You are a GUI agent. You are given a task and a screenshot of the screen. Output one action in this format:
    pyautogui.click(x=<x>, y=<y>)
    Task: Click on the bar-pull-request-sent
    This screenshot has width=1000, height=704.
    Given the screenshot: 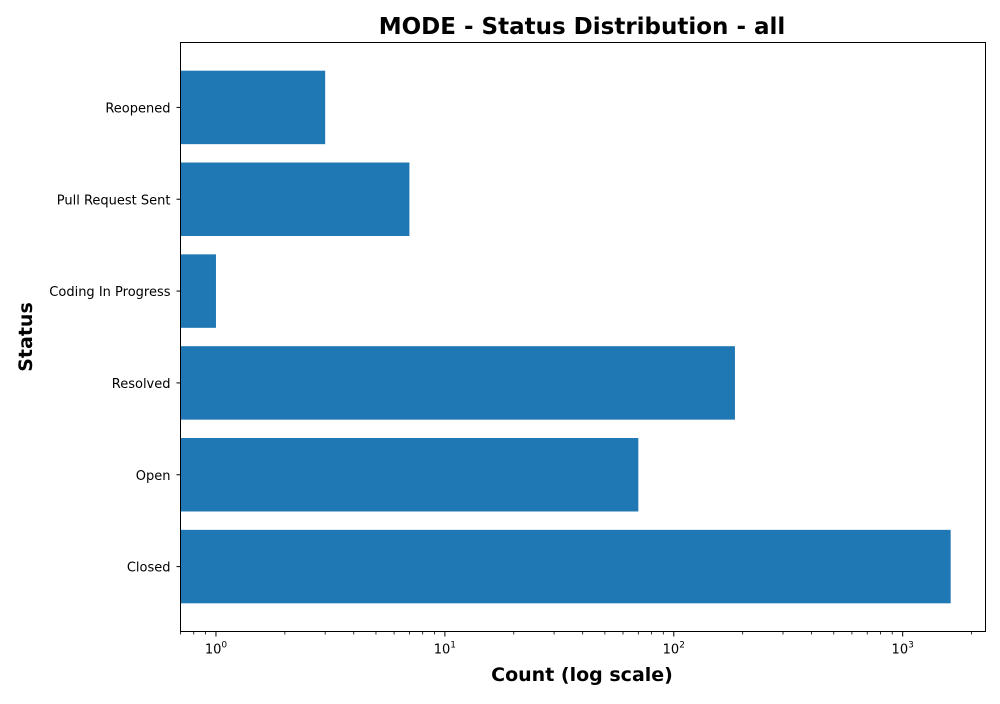 What is the action you would take?
    pyautogui.click(x=295, y=199)
    